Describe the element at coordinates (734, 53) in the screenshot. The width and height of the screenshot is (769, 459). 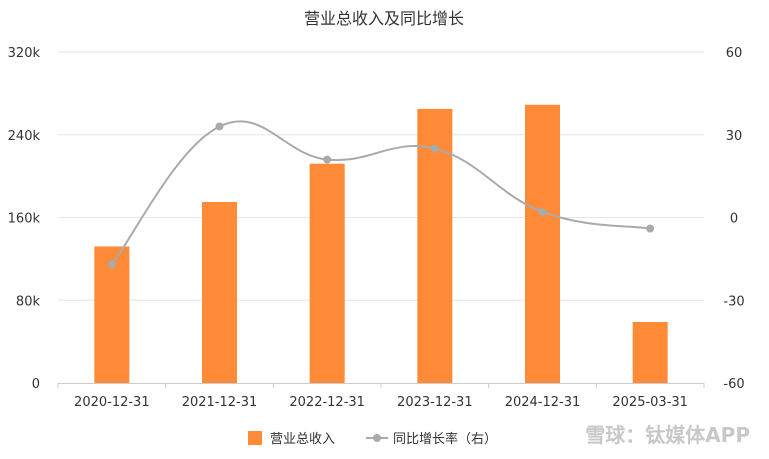
I see `y-right-tick-label: 60` at that location.